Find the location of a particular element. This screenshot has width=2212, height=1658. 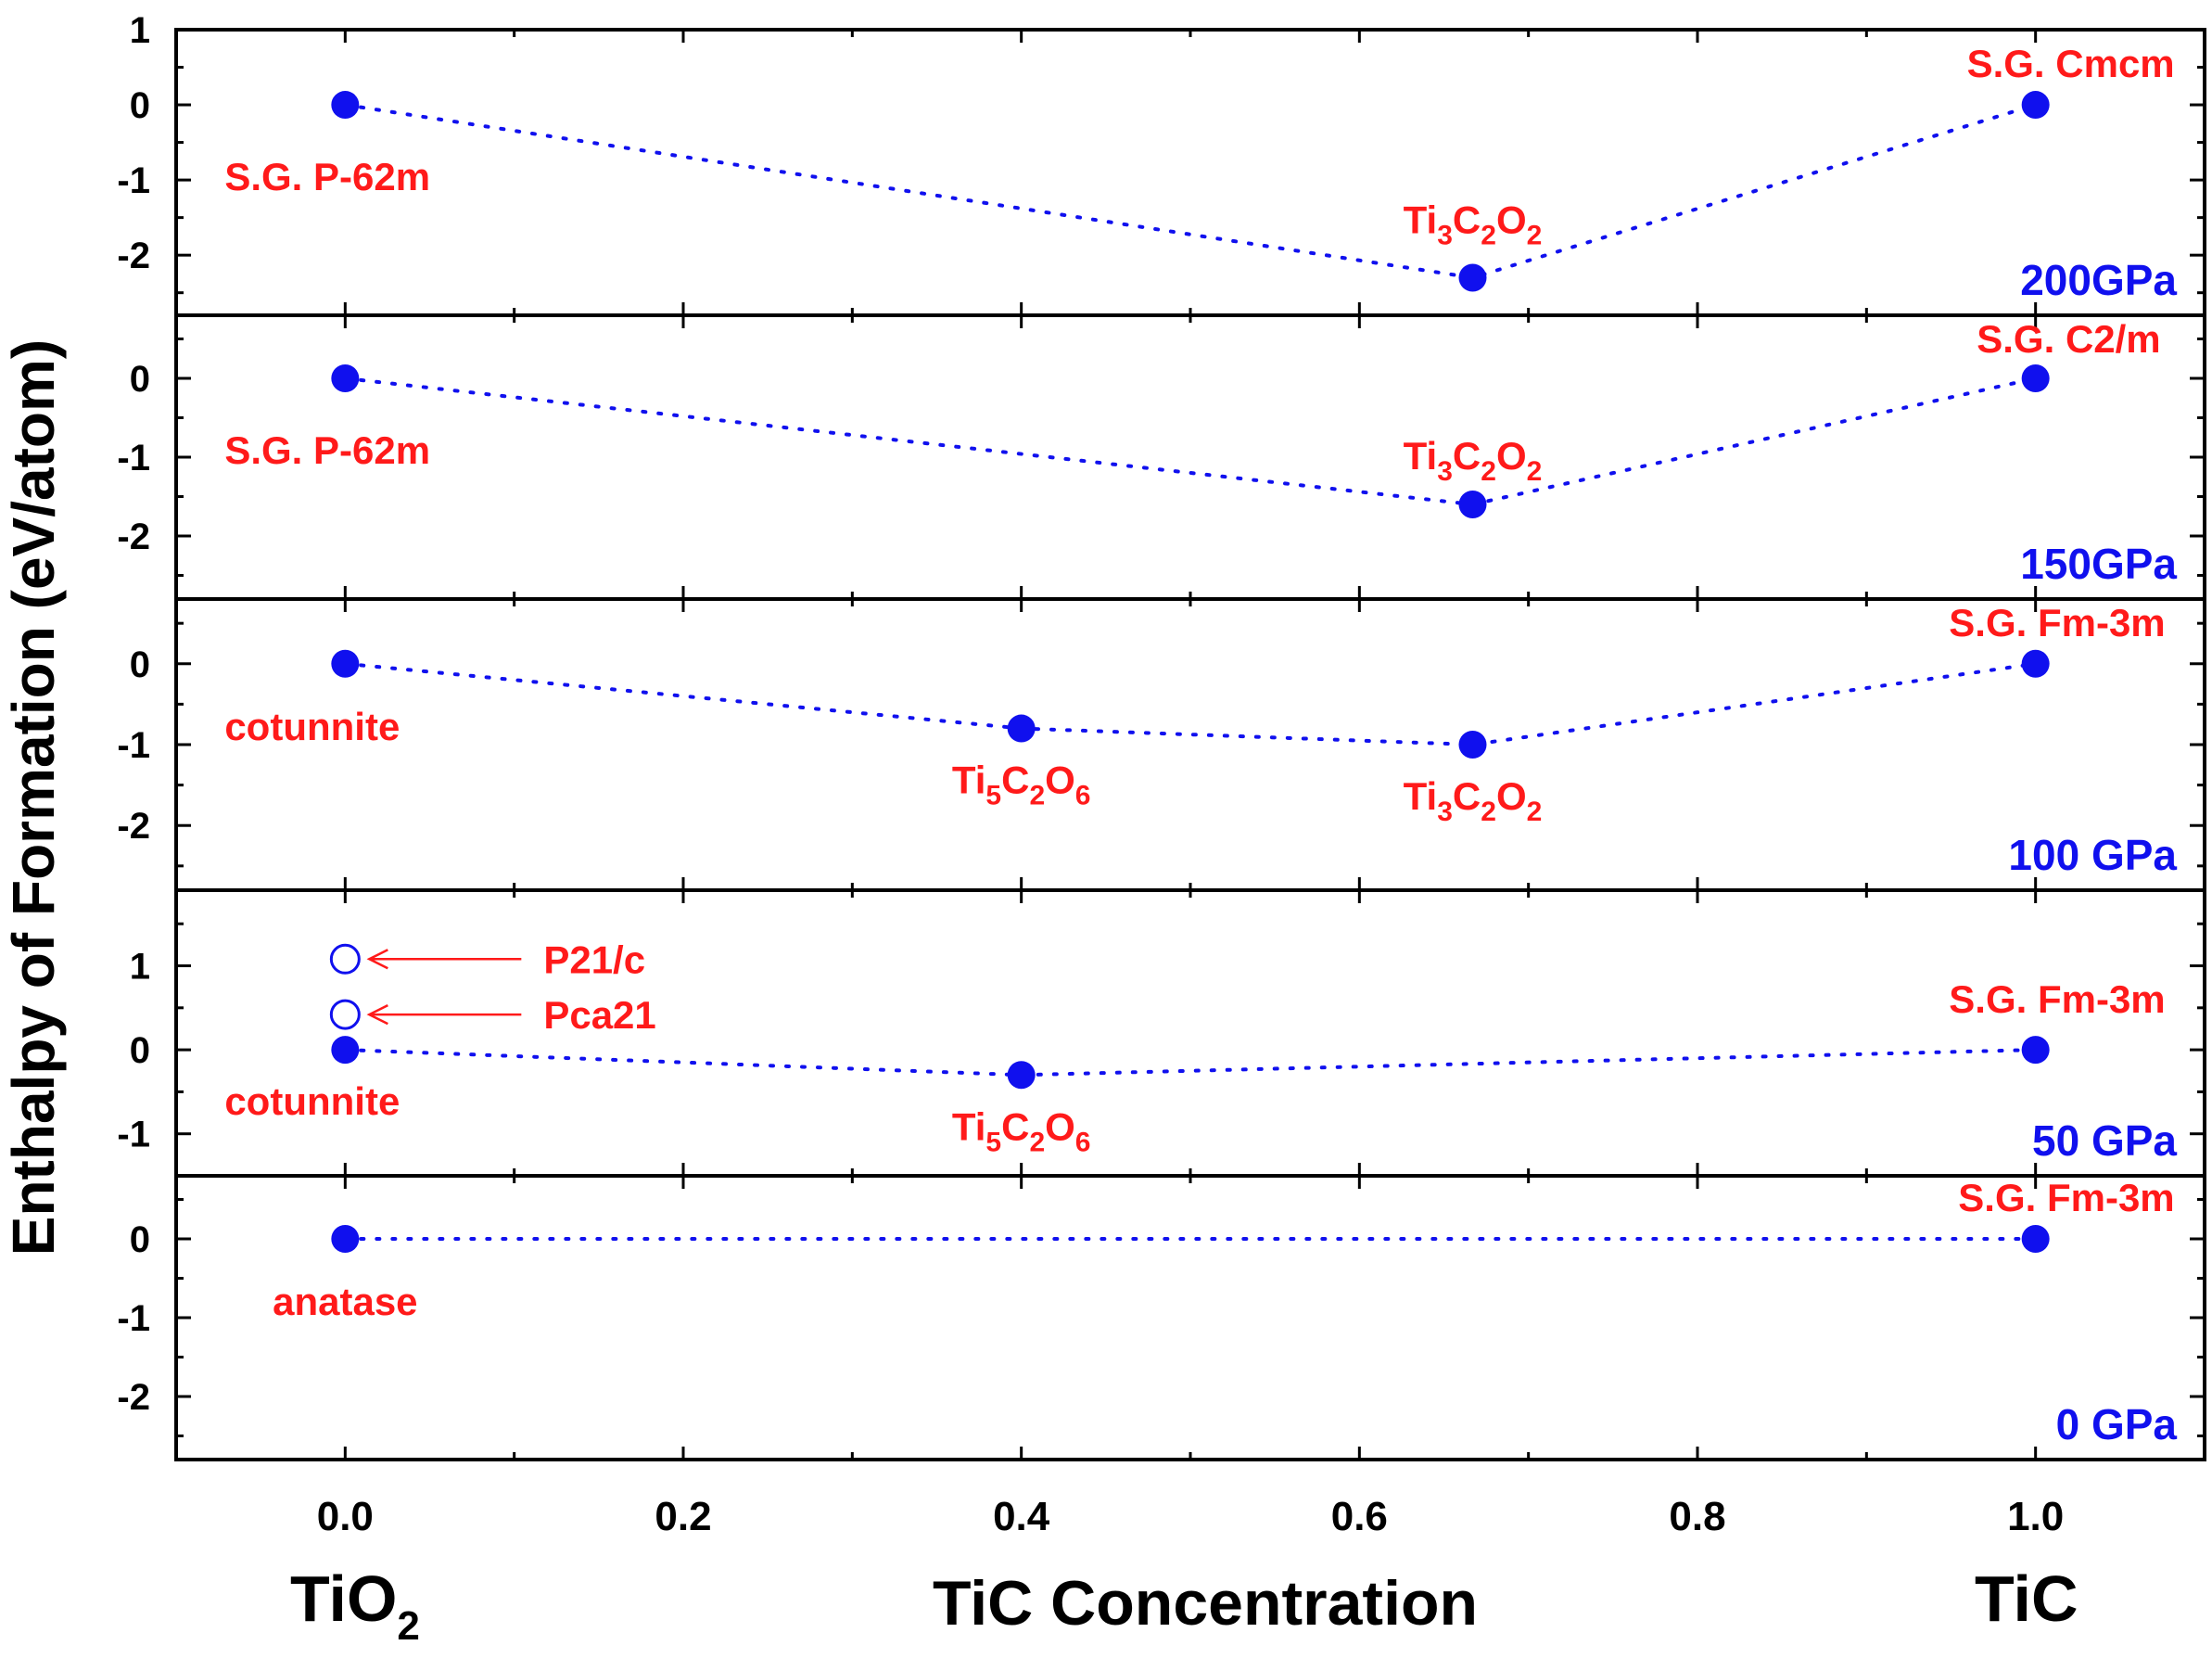

pressure-label: 150GPa is located at coordinates (2098, 564).